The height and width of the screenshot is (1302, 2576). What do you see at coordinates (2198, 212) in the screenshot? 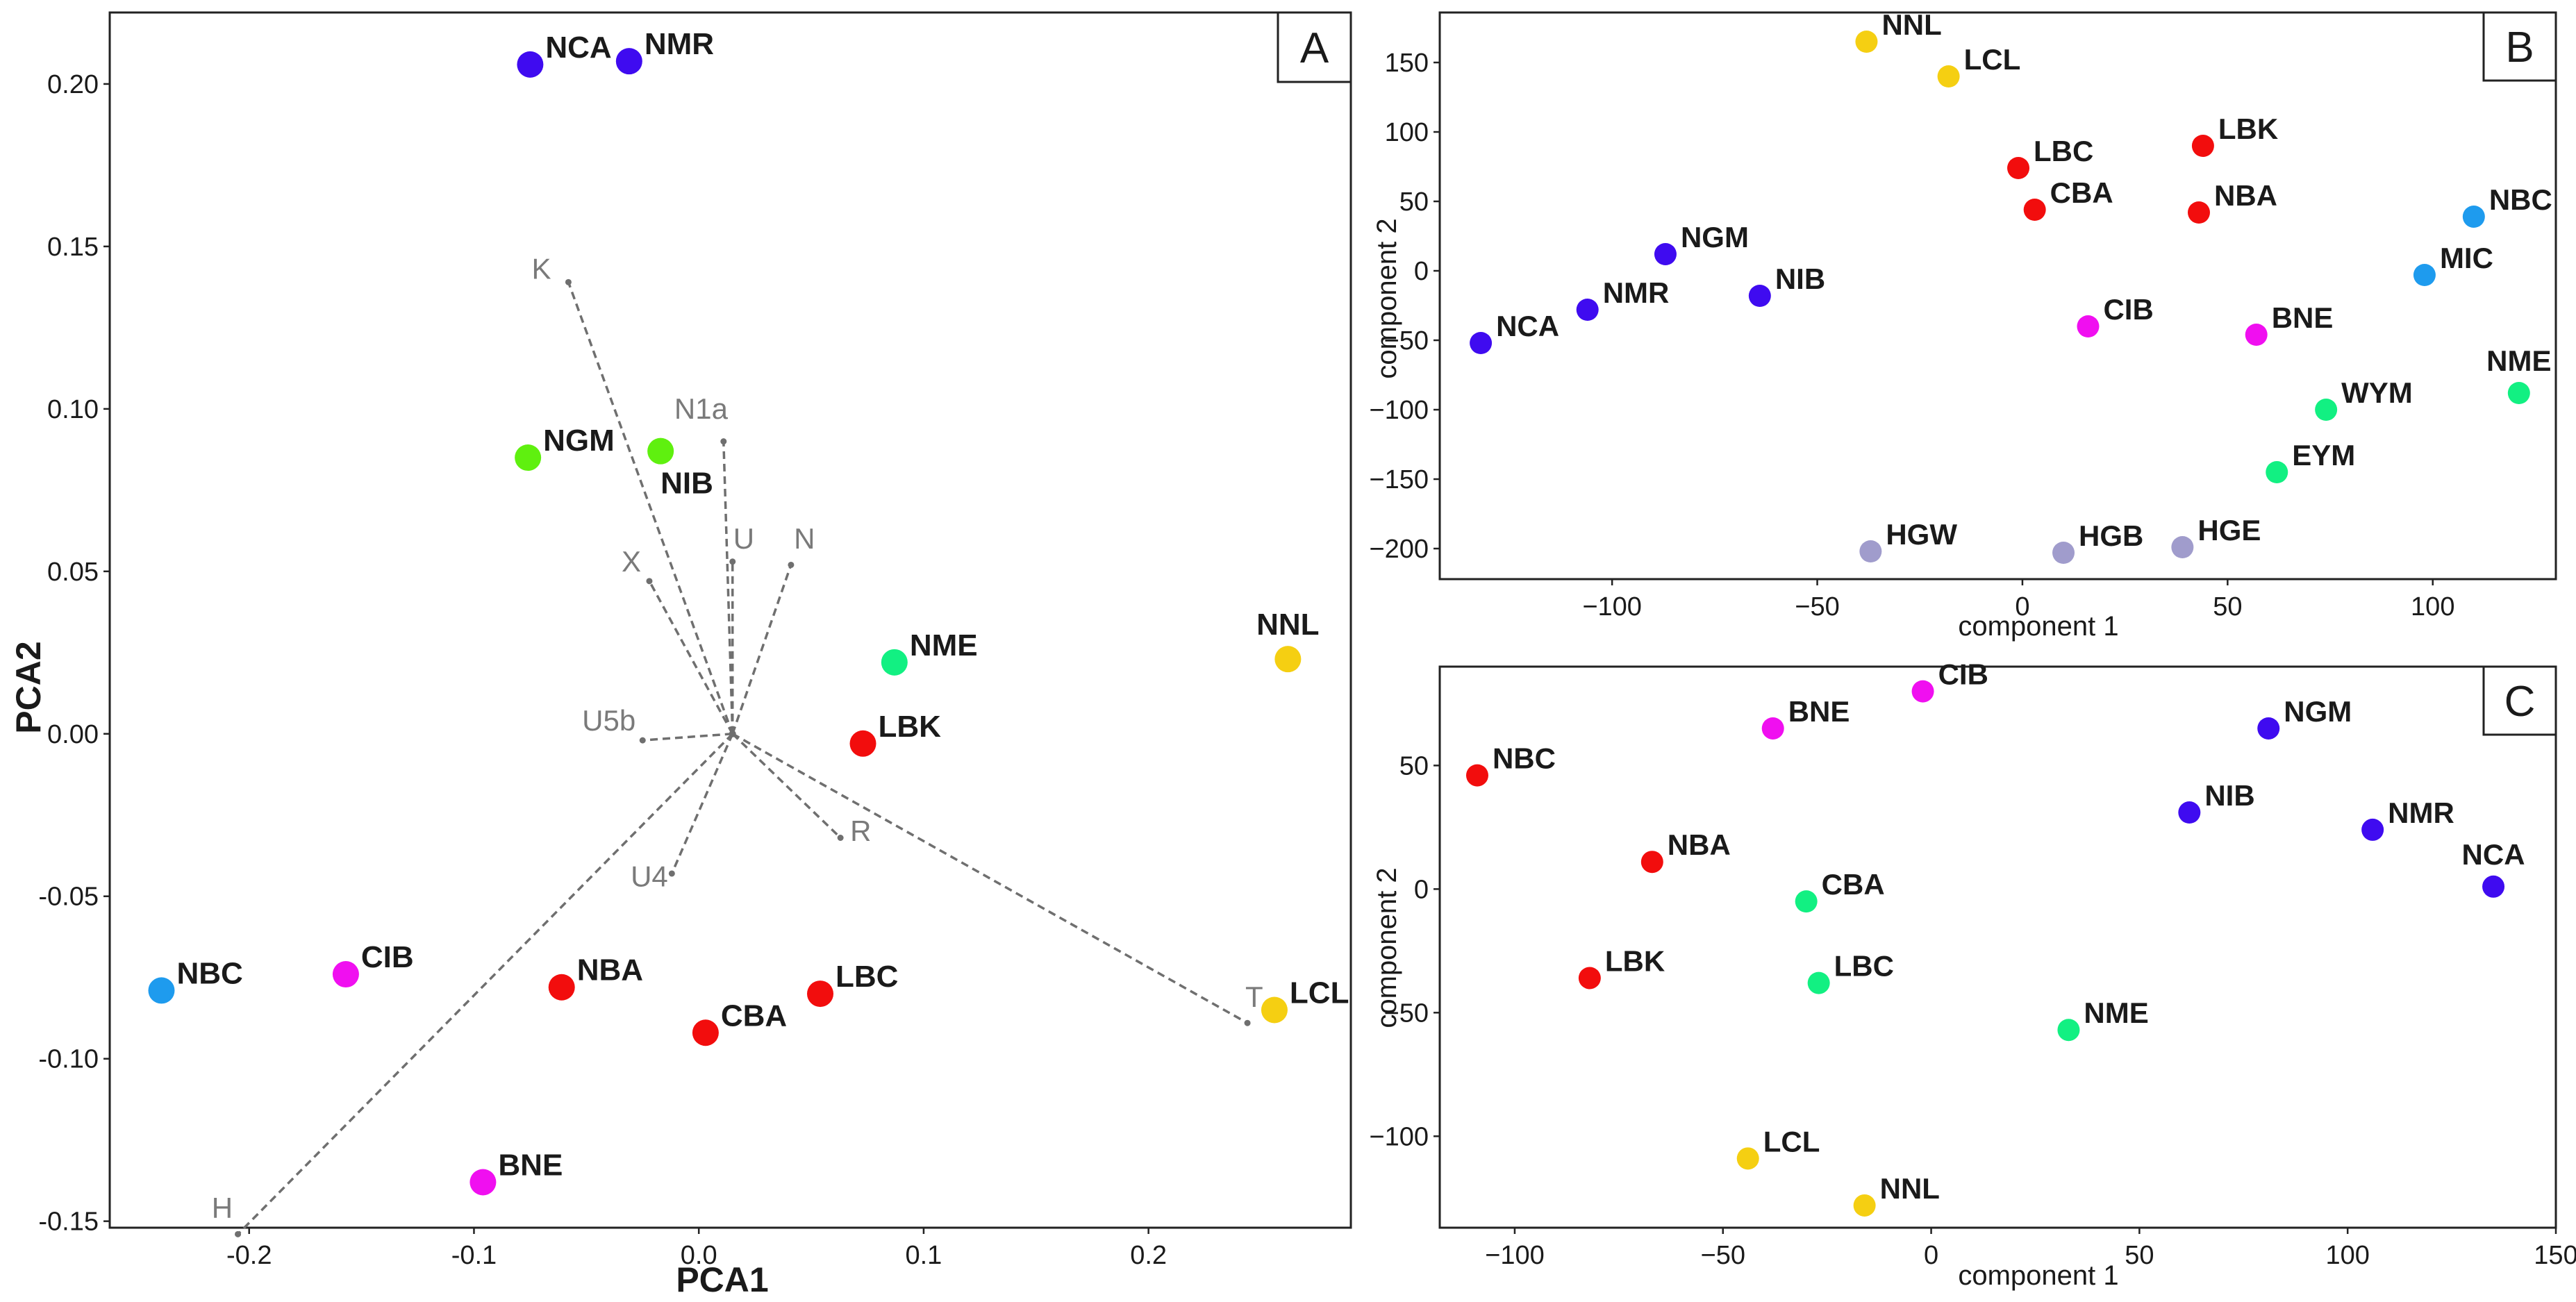
I see `panel-b-point-nba` at bounding box center [2198, 212].